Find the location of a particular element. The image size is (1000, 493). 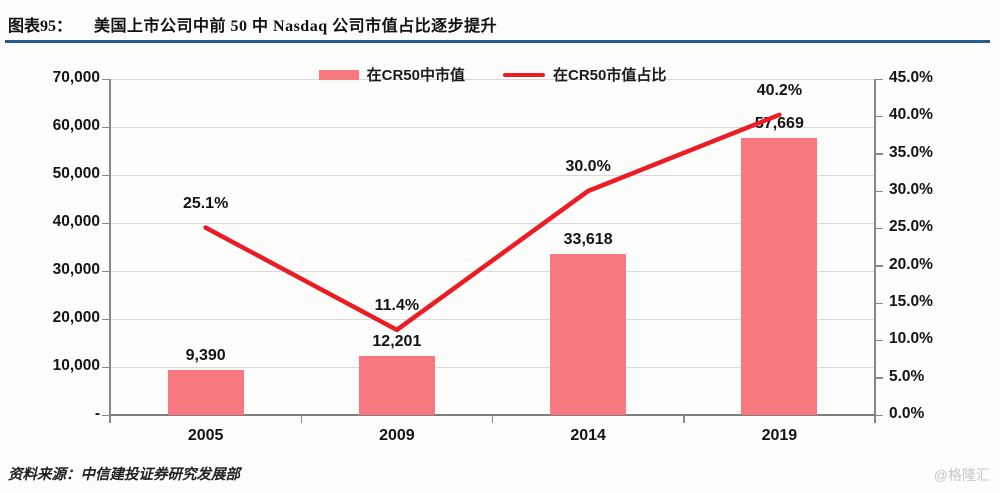

right-axis-tick-label: 10.0% is located at coordinates (911, 339).